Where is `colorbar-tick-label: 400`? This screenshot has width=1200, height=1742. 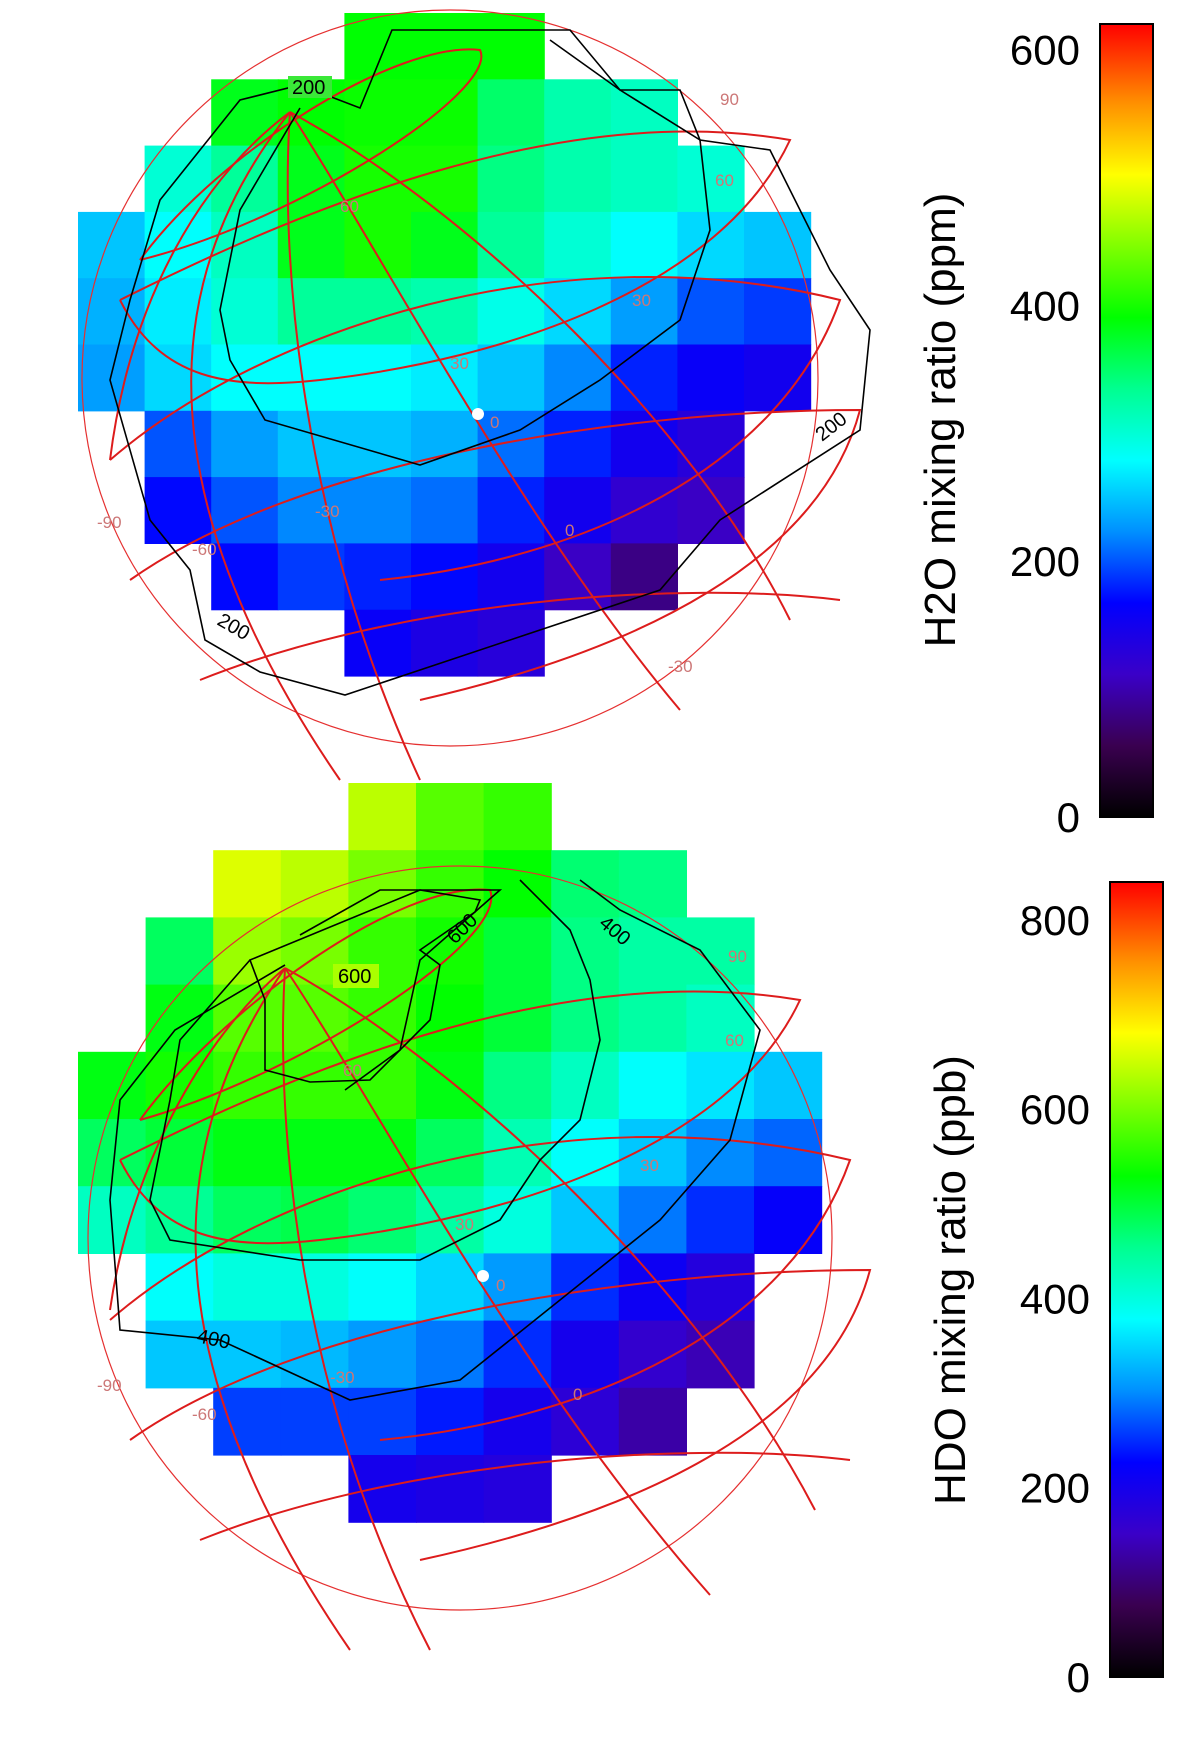 colorbar-tick-label: 400 is located at coordinates (1055, 1298).